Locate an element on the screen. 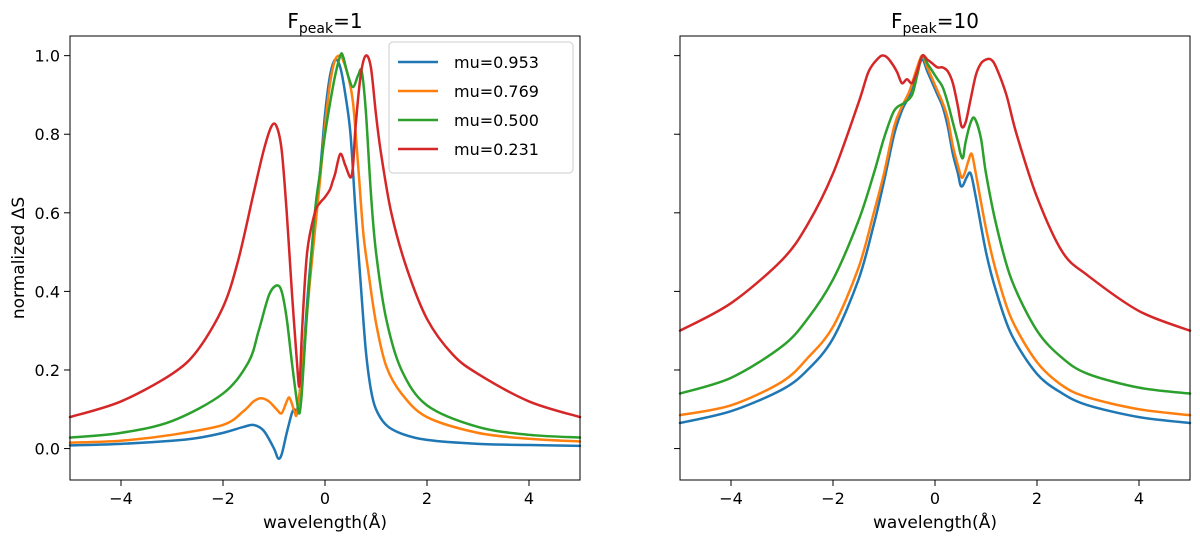 The height and width of the screenshot is (543, 1200). right-panel-title: Fpeak=10 is located at coordinates (935, 23).